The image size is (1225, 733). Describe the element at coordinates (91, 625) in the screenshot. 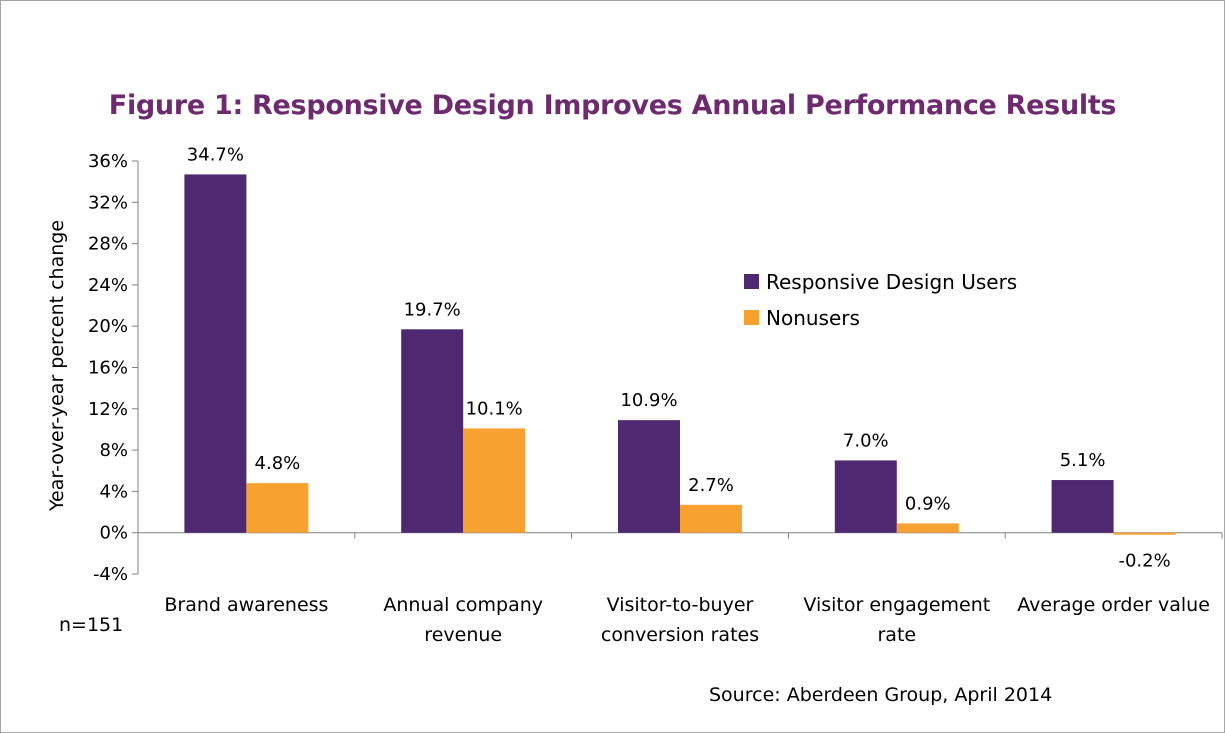

I see `sample-size-note: n=151` at that location.